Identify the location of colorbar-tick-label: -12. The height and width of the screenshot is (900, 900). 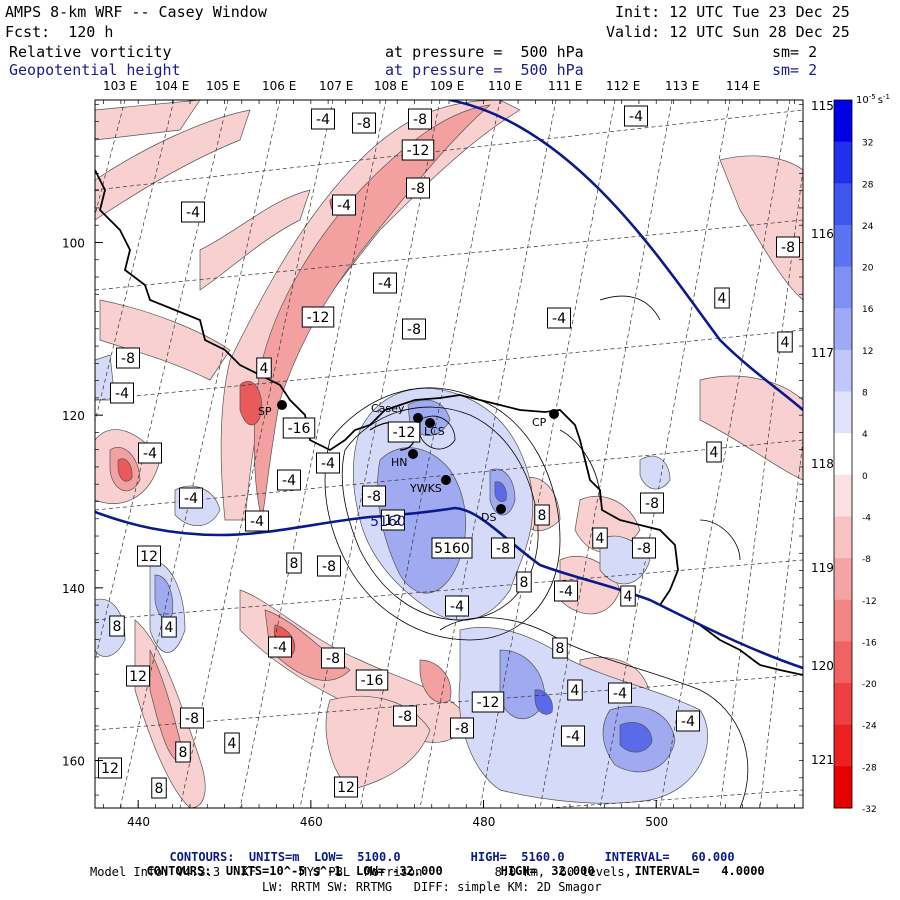
(869, 602).